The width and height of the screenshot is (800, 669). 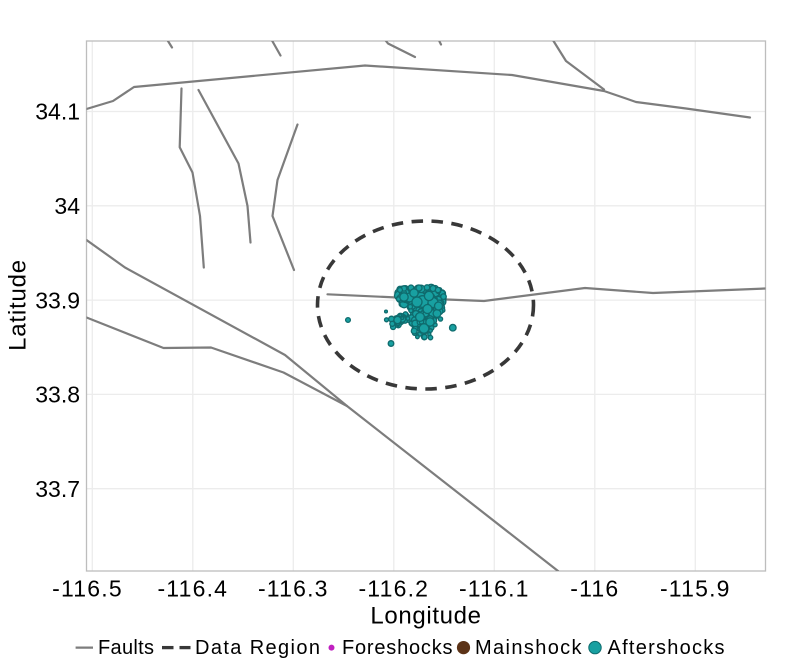 I want to click on svg-text: -116.1, so click(x=494, y=588).